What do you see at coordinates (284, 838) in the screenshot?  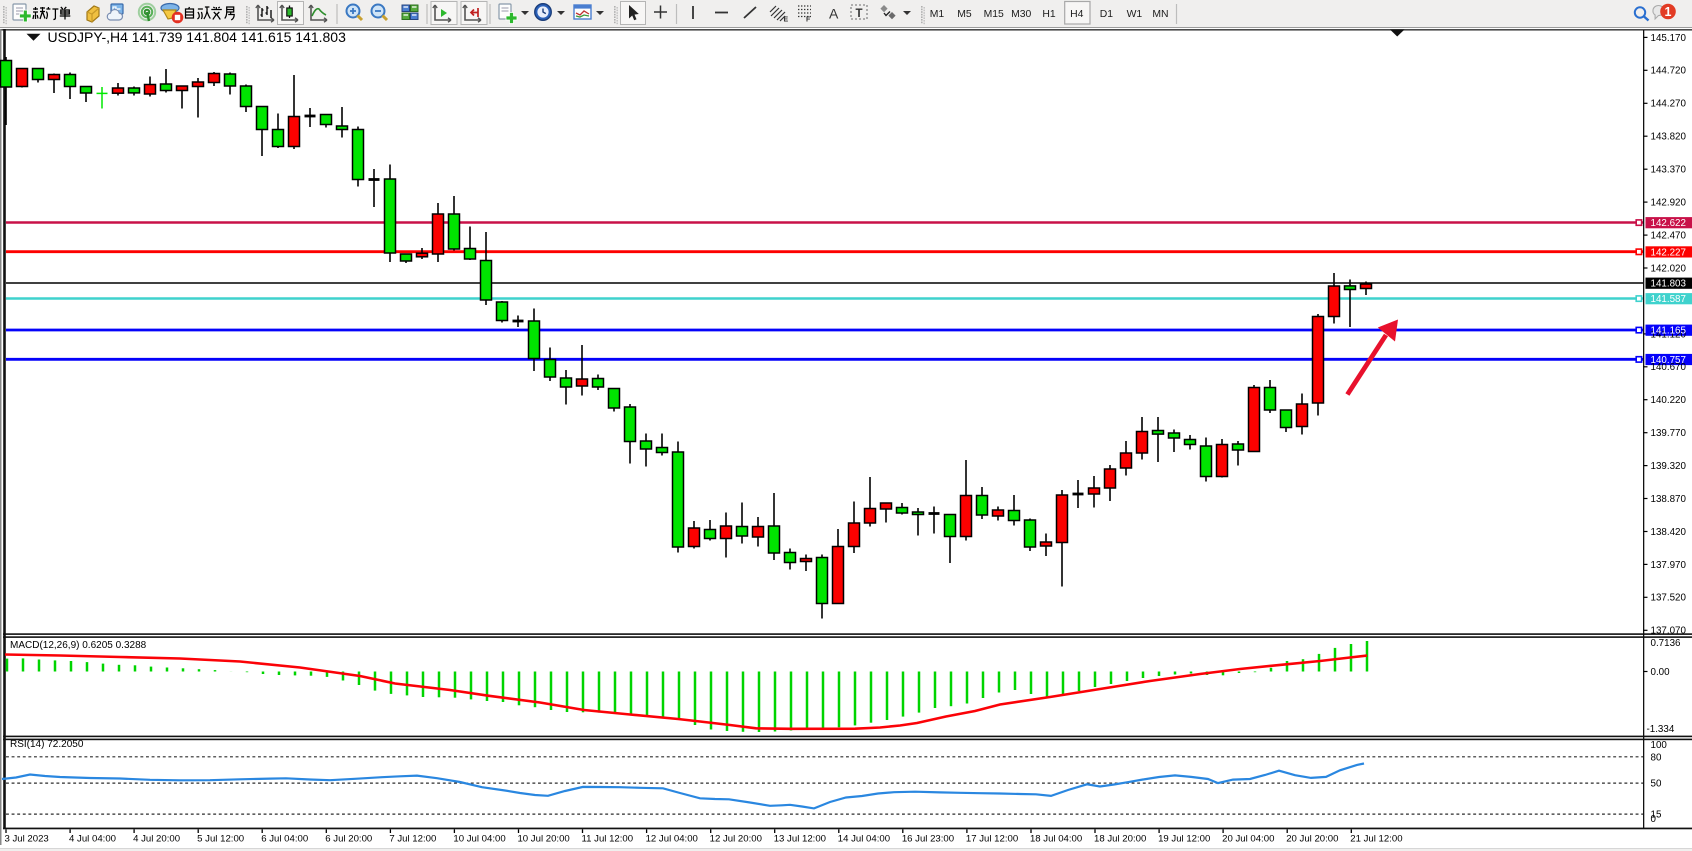 I see `svg-text: 6 Jul 04:00` at bounding box center [284, 838].